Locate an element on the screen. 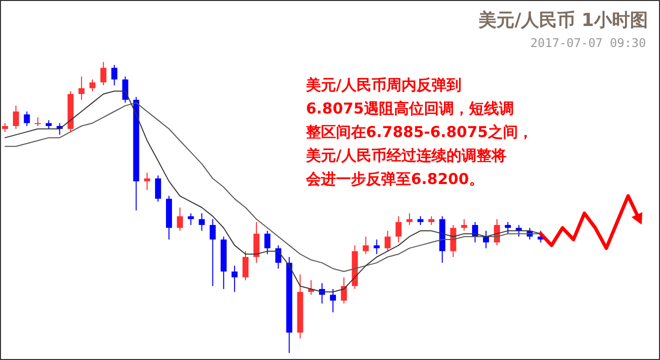 The width and height of the screenshot is (660, 360). chart-subtitle: 2017-07-07 09:30 is located at coordinates (588, 43).